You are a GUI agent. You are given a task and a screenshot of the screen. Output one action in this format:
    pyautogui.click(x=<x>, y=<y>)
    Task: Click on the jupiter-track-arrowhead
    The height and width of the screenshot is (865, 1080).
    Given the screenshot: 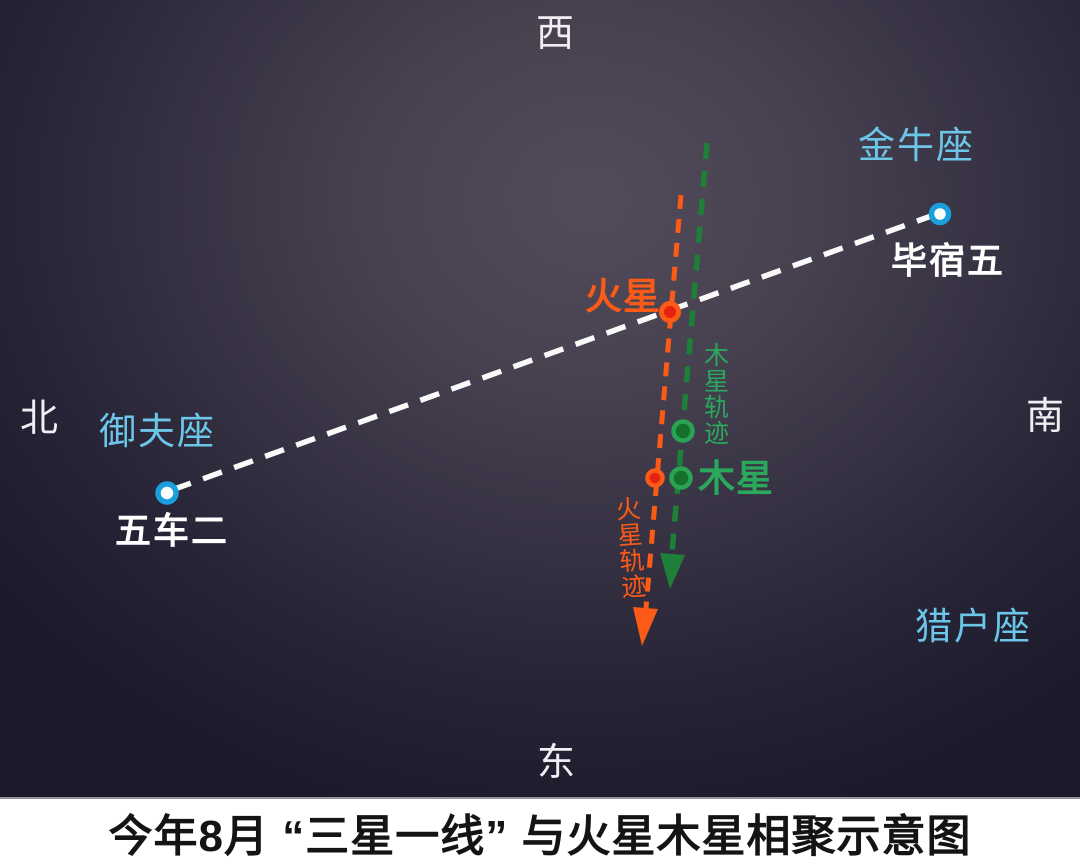 What is the action you would take?
    pyautogui.click(x=672, y=571)
    